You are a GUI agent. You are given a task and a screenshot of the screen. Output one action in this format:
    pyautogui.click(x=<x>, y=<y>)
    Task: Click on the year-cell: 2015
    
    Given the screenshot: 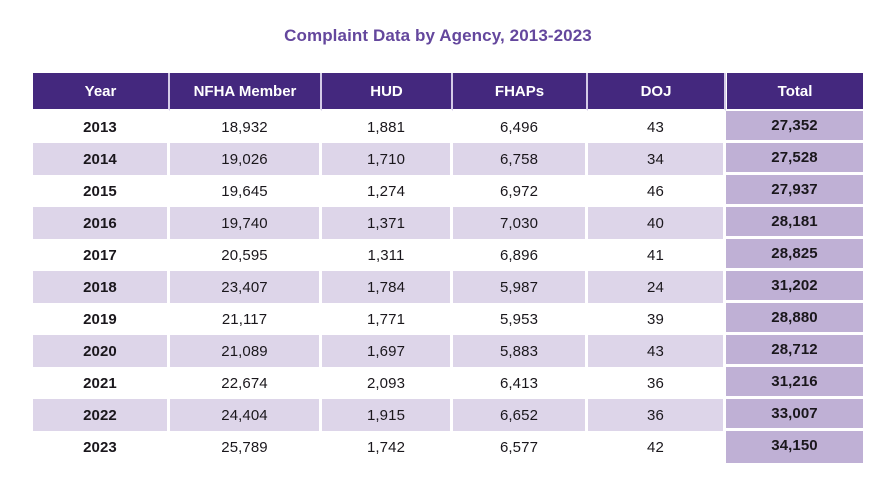 What is the action you would take?
    pyautogui.click(x=101, y=191)
    